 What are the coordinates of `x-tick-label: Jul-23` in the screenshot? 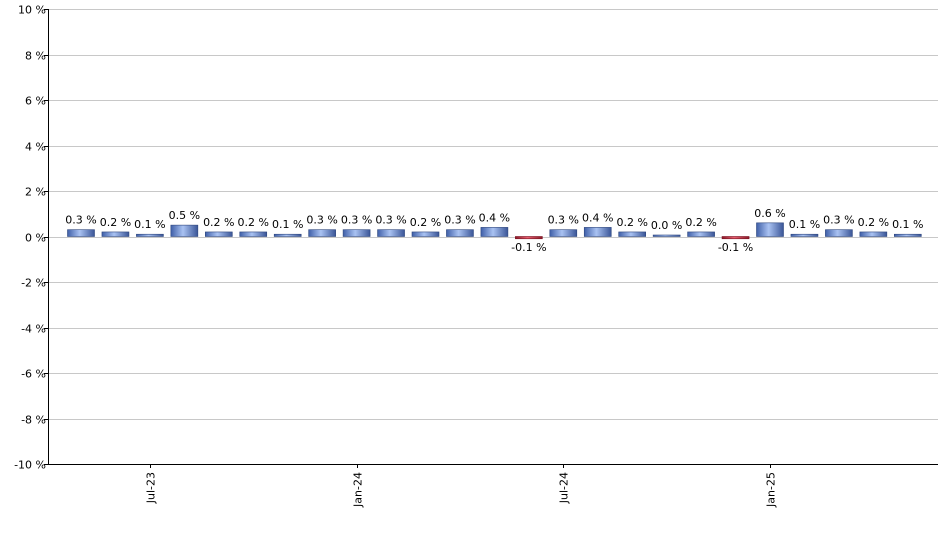 It's located at (151, 488).